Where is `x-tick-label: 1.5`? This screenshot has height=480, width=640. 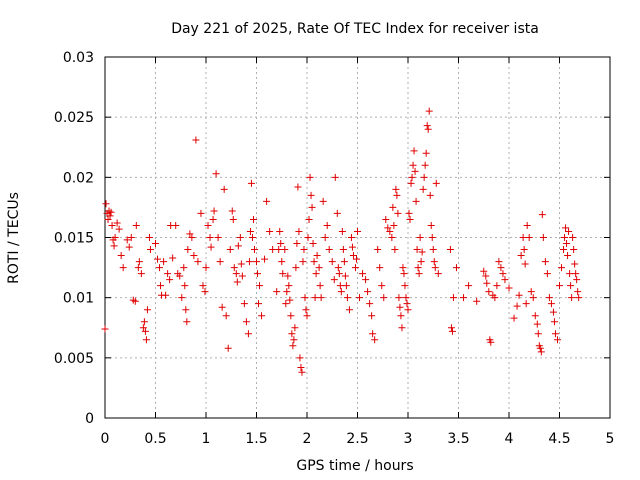
x-tick-label: 1.5 is located at coordinates (256, 439).